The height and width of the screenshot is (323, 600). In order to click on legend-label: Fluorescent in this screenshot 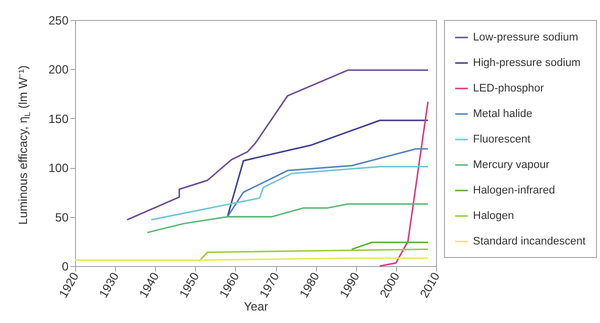, I will do `click(501, 140)`.